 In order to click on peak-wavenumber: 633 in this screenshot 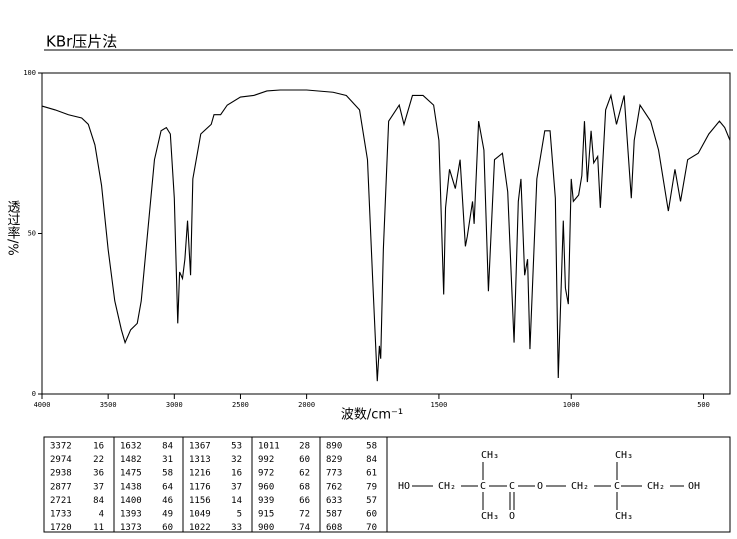, I will do `click(334, 501)`.